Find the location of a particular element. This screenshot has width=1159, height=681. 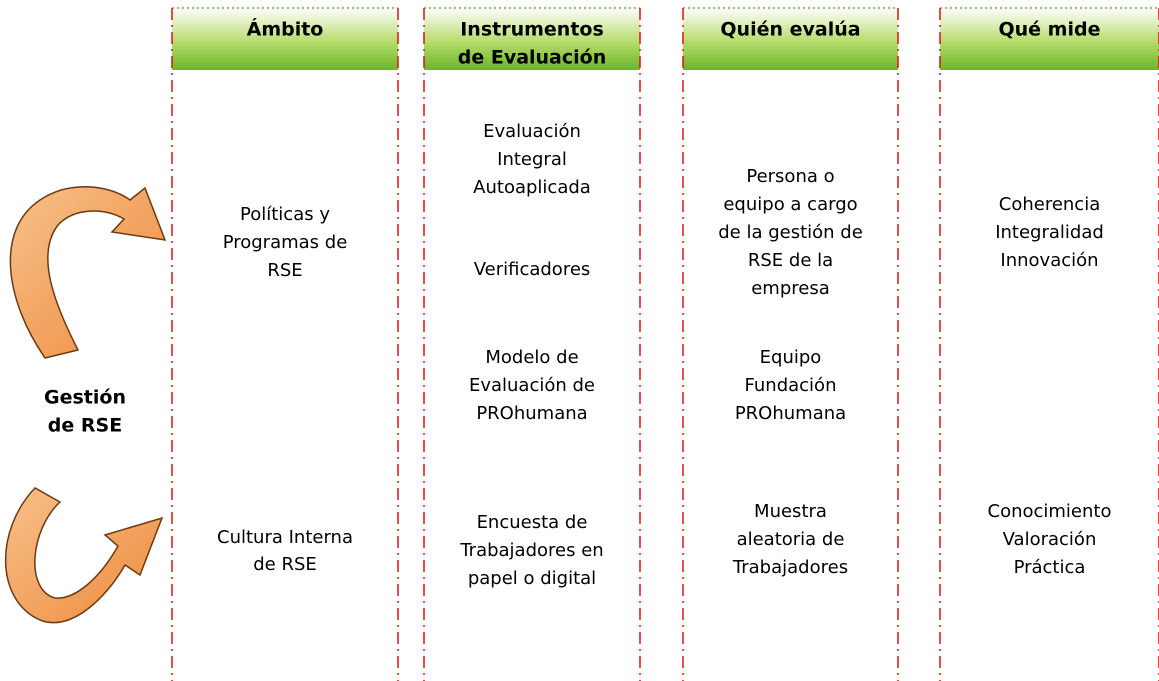

cell-text: de RSE is located at coordinates (285, 564).